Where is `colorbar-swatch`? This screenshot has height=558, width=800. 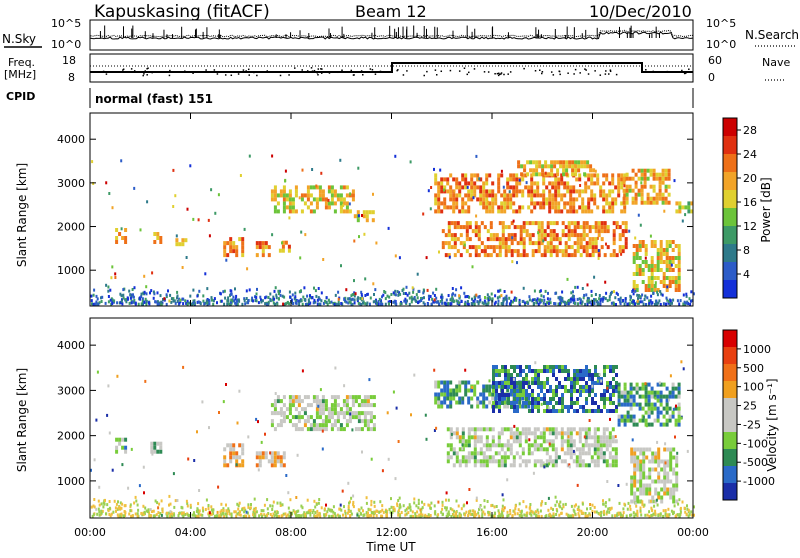
colorbar-swatch is located at coordinates (730, 163).